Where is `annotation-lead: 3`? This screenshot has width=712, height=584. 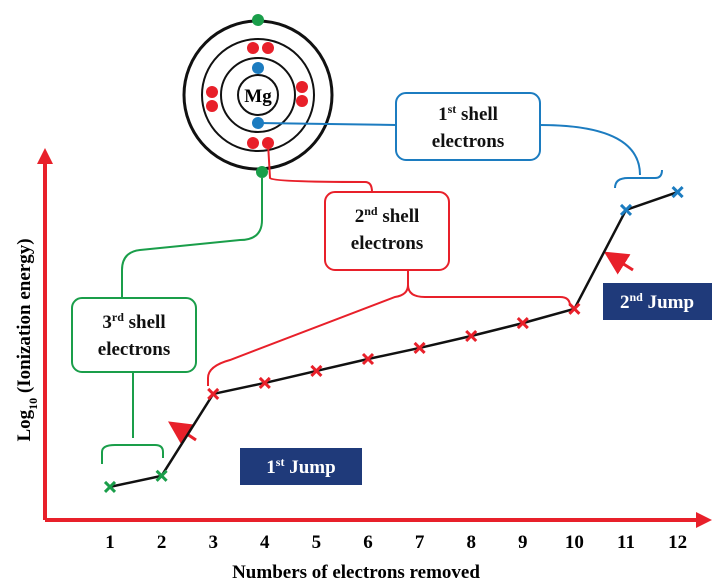 annotation-lead: 3 is located at coordinates (107, 322).